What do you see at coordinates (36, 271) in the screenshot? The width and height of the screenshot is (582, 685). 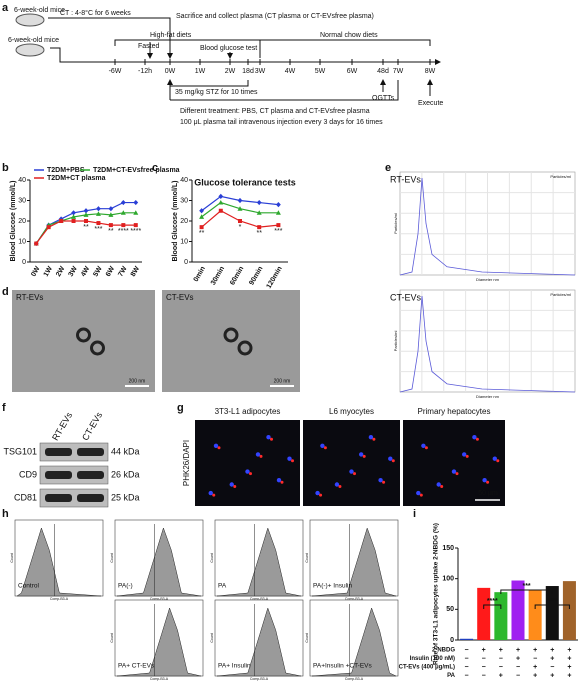 I see `x-tick-label: 0W` at bounding box center [36, 271].